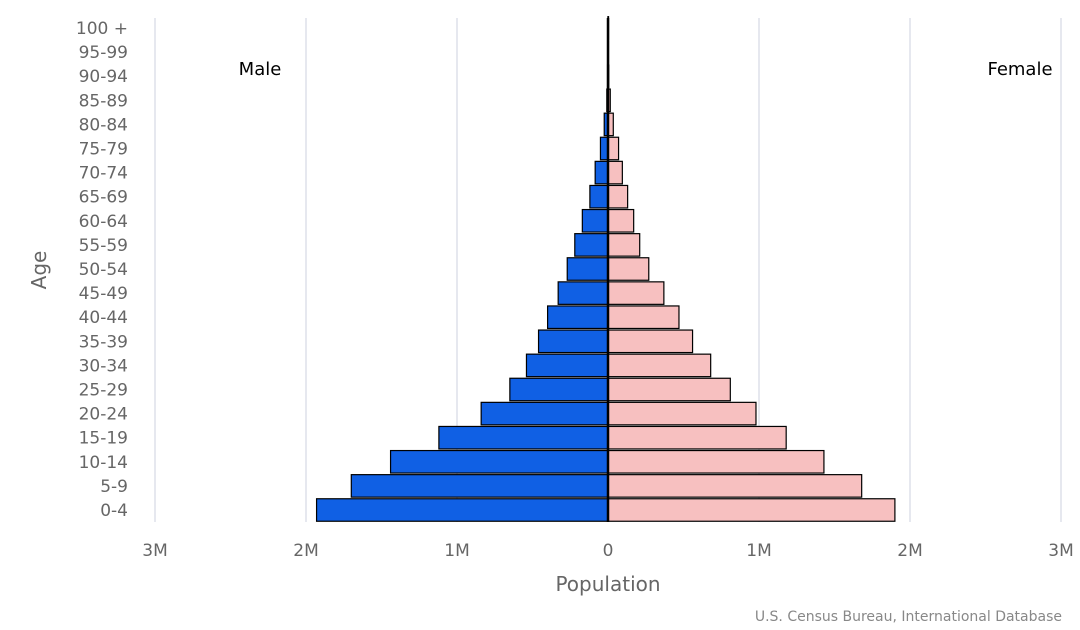  What do you see at coordinates (103, 198) in the screenshot?
I see `age-tick-label: 65-69` at bounding box center [103, 198].